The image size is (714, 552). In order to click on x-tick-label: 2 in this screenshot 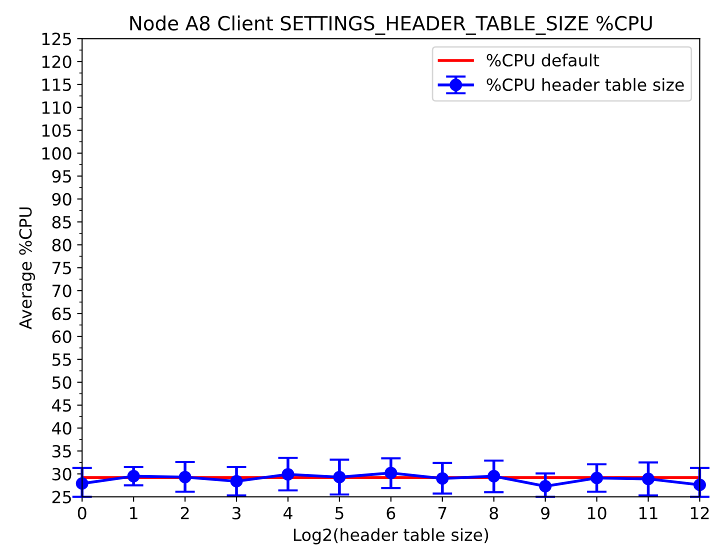, I will do `click(184, 513)`.